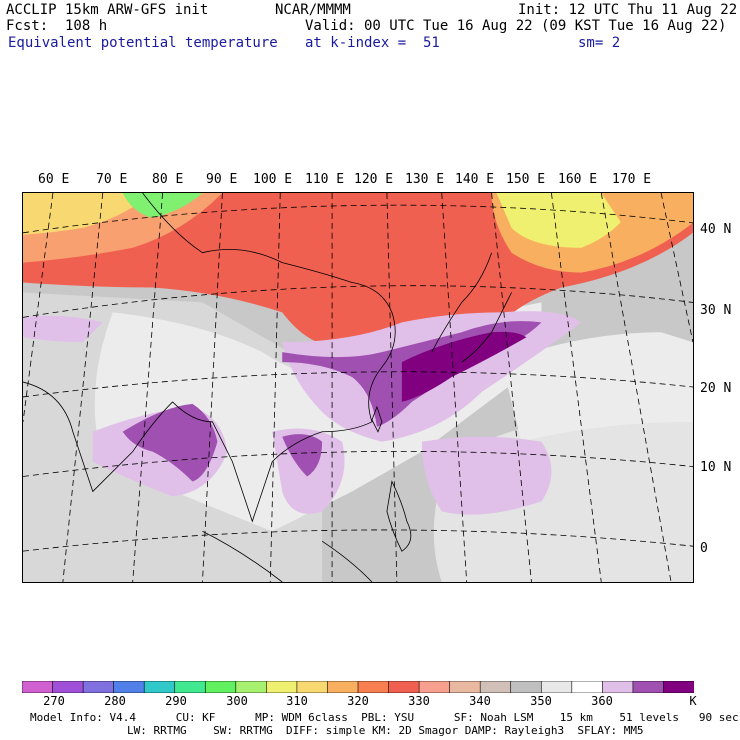  What do you see at coordinates (168, 179) in the screenshot?
I see `lon-label: 80 E` at bounding box center [168, 179].